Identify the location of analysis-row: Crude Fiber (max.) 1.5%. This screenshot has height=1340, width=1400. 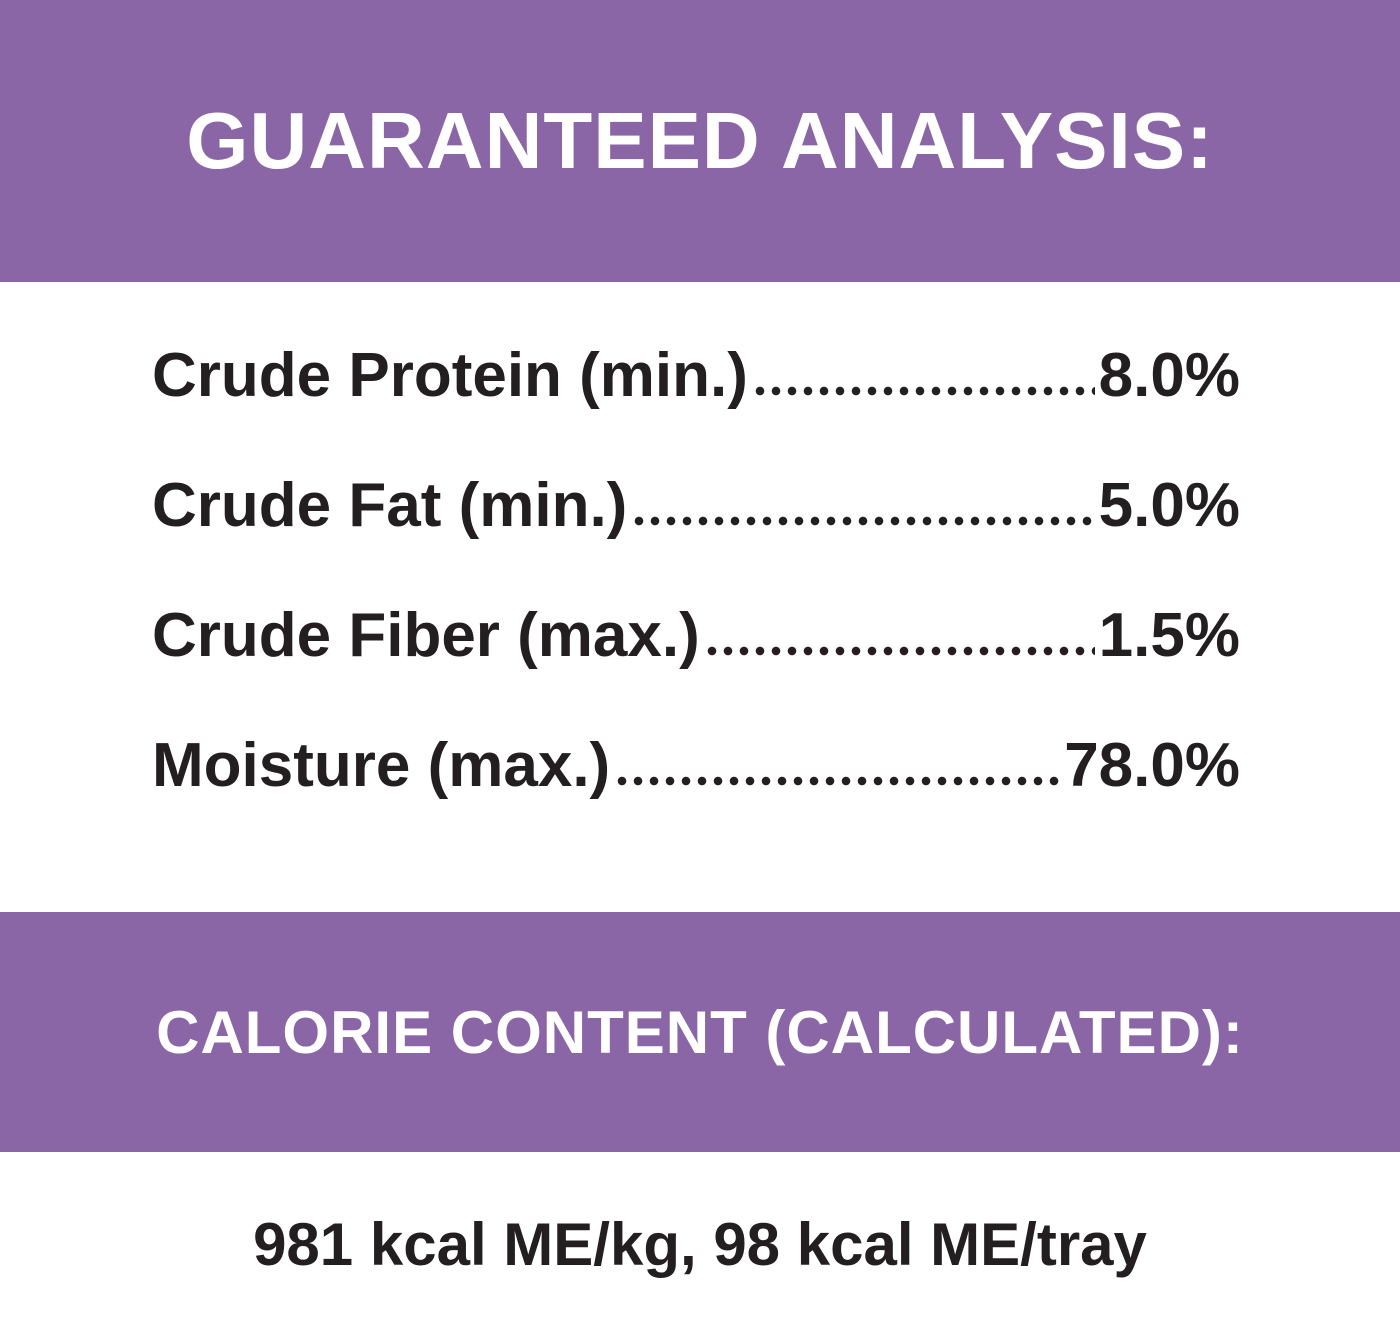
(696, 665).